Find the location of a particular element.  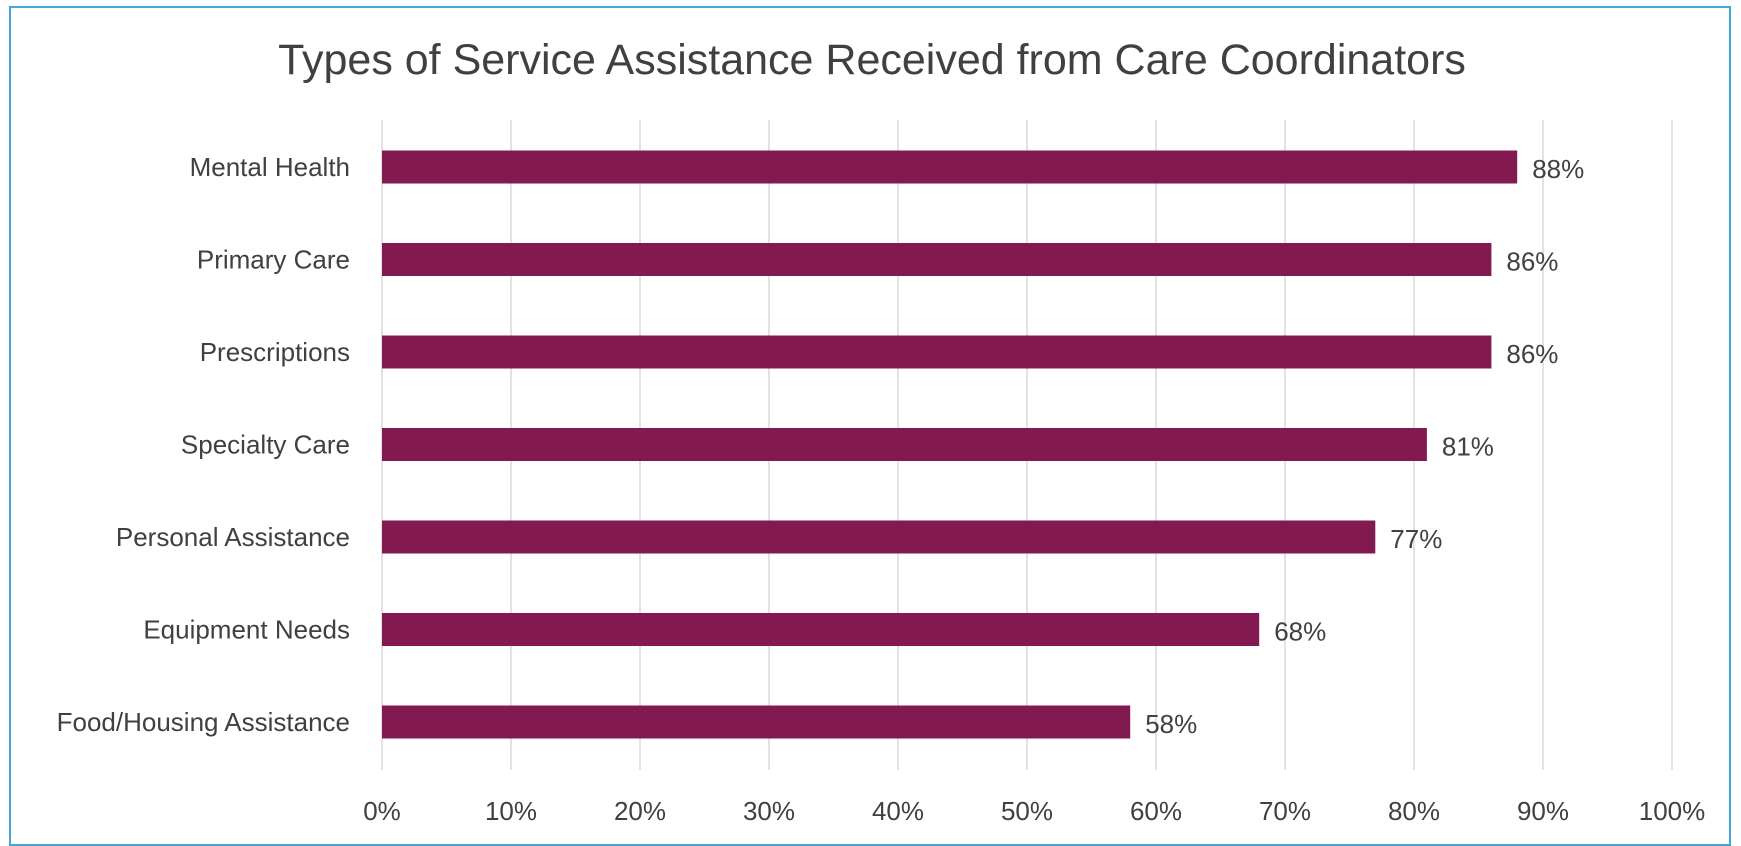

category-label: Food/Housing Assistance is located at coordinates (203, 722).